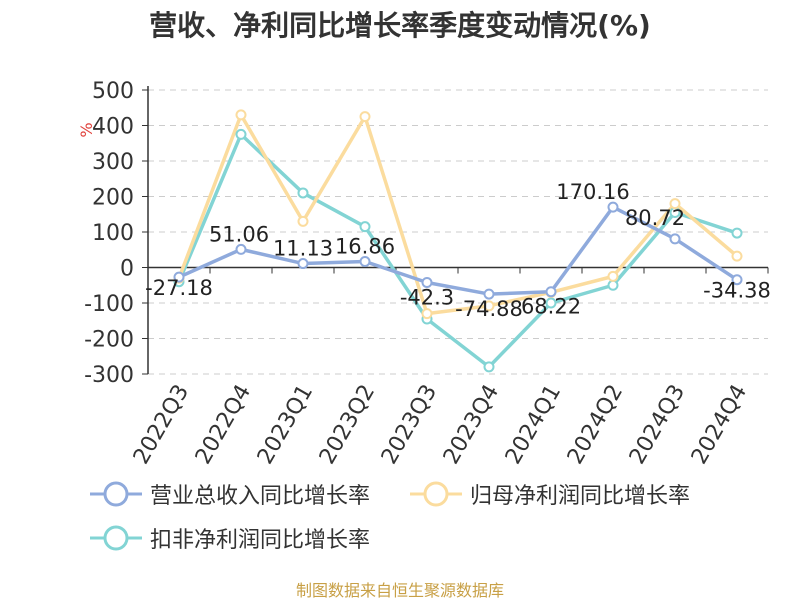  Describe the element at coordinates (580, 496) in the screenshot. I see `legend-label-net-profit: 归母净利润同比增长率` at that location.